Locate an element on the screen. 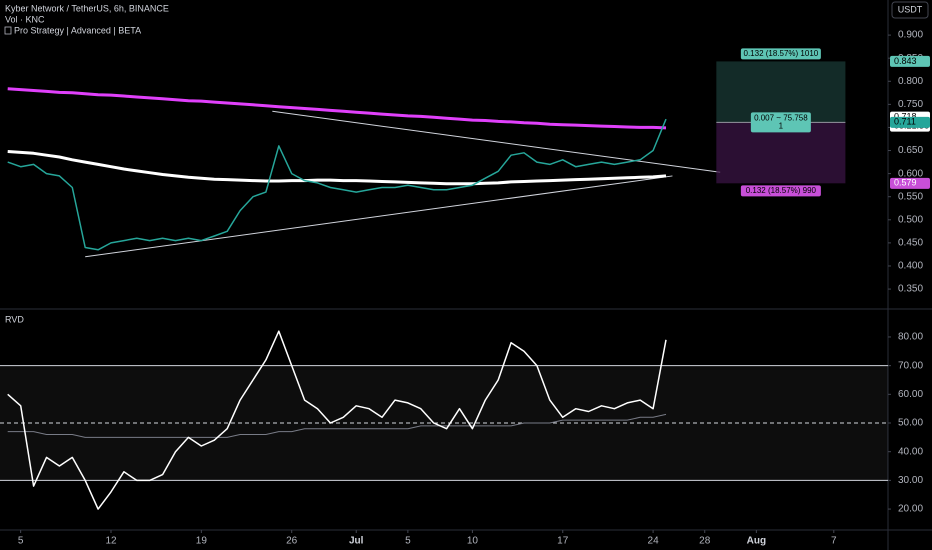 The image size is (932, 550). y-tick-label: 30.00 is located at coordinates (910, 480).